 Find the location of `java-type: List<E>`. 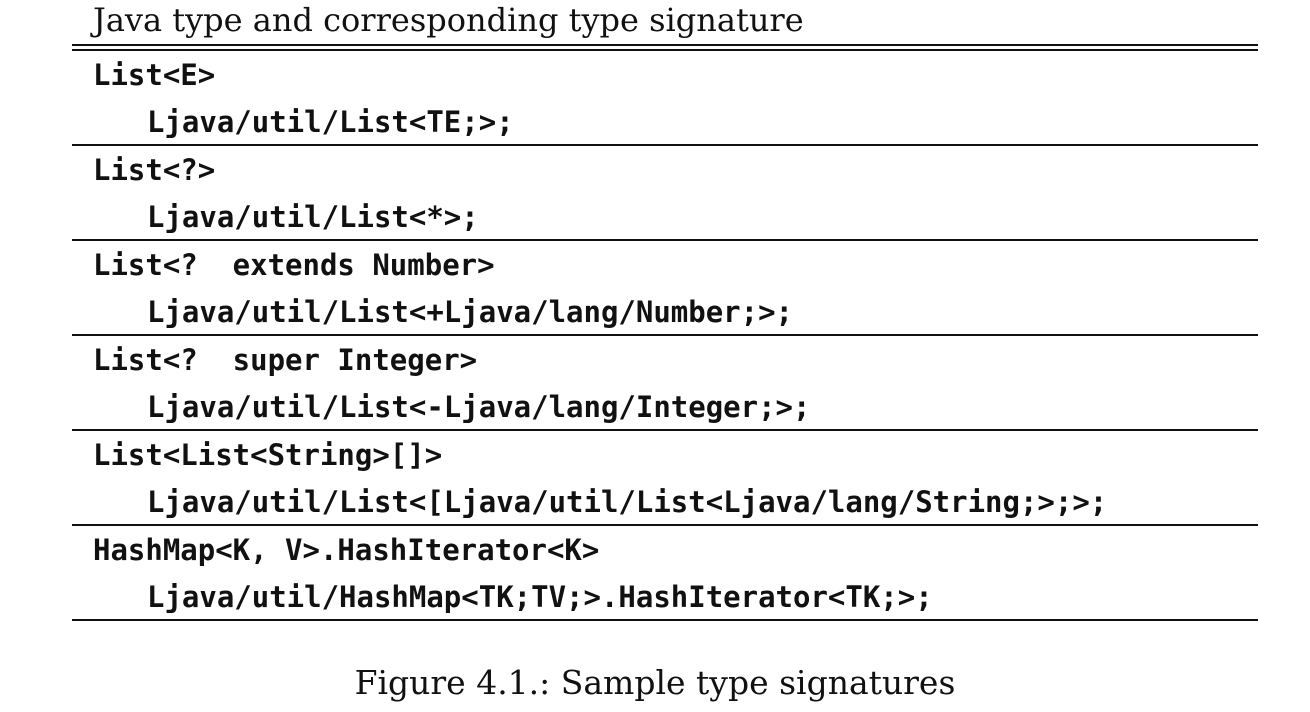

java-type: List<E> is located at coordinates (154, 75).